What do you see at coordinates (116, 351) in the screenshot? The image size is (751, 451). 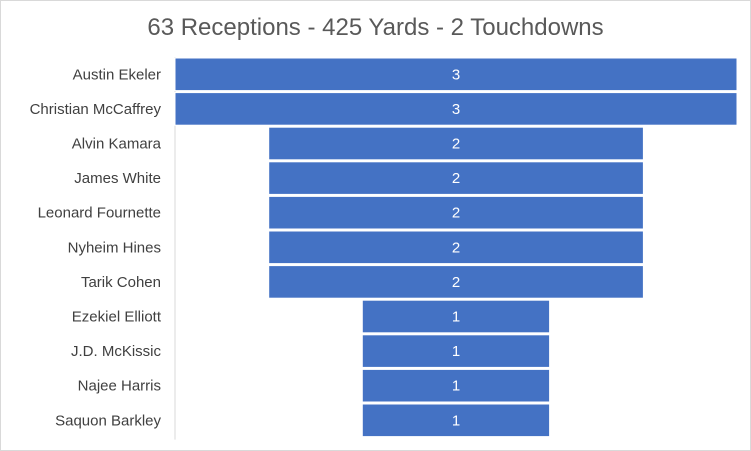 I see `category-label-8: J.D. McKissic` at bounding box center [116, 351].